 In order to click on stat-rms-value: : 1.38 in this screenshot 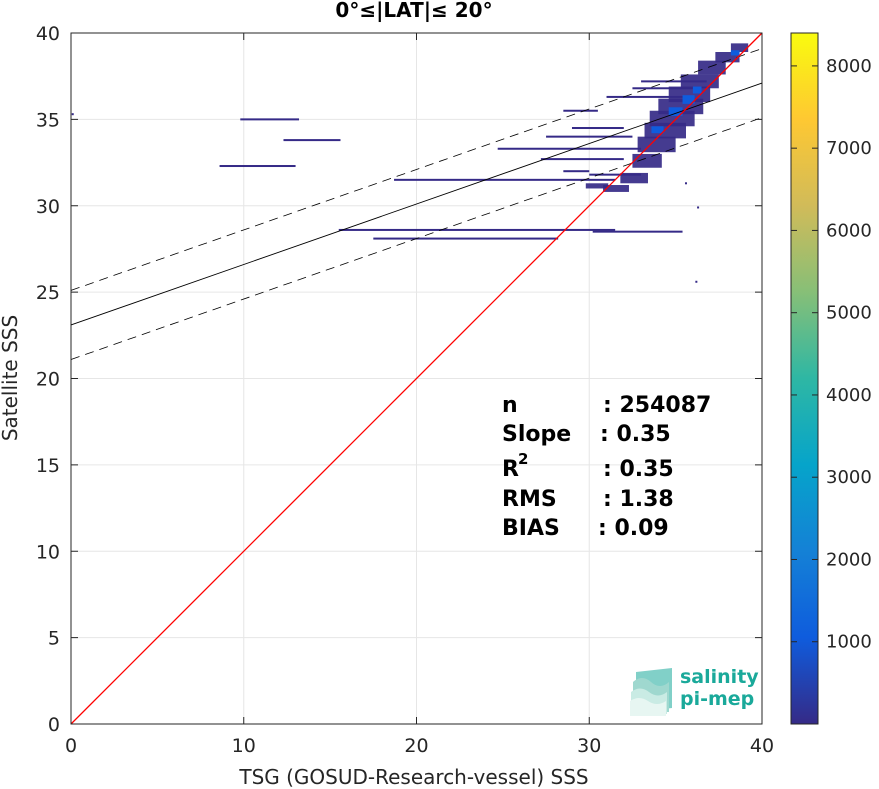, I will do `click(638, 499)`.